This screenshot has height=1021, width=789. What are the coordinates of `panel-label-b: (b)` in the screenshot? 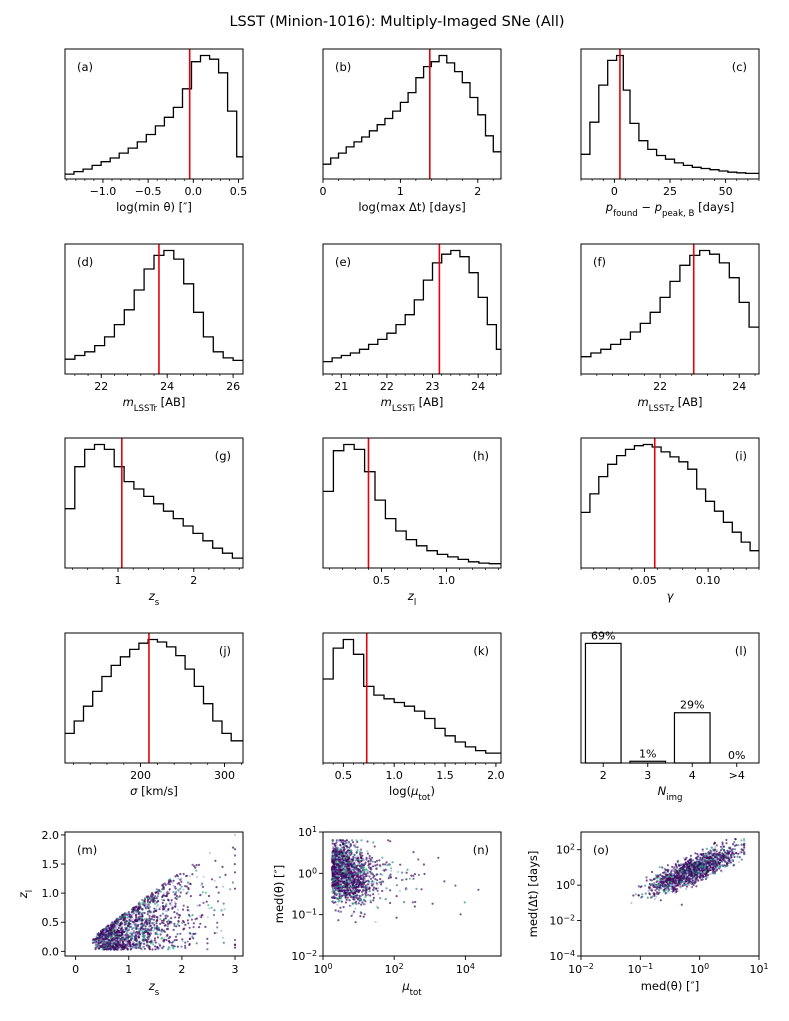 It's located at (343, 67).